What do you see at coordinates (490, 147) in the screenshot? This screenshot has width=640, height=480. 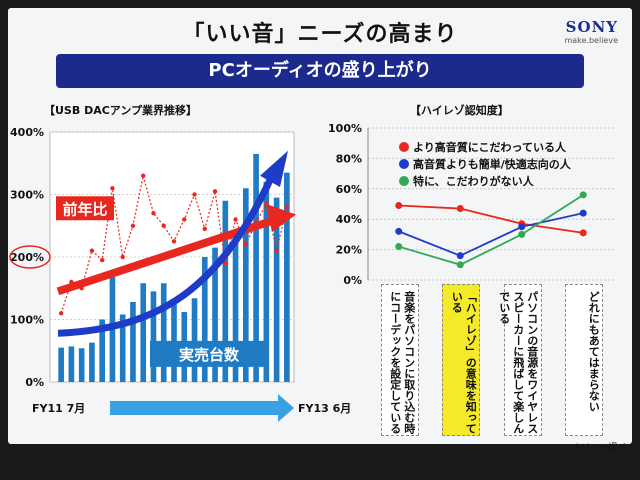 I see `legend-label: より高音質にこだわっている人` at bounding box center [490, 147].